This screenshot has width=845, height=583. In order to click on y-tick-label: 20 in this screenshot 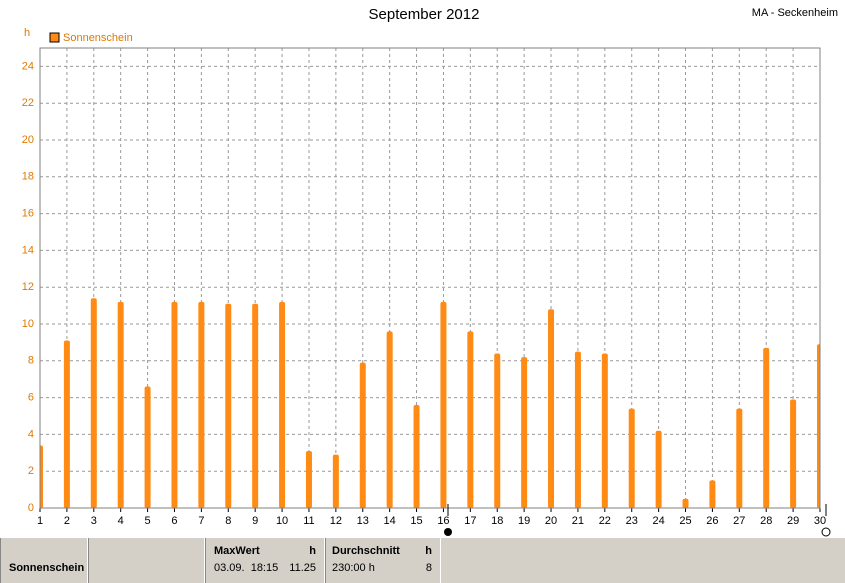, I will do `click(28, 140)`.